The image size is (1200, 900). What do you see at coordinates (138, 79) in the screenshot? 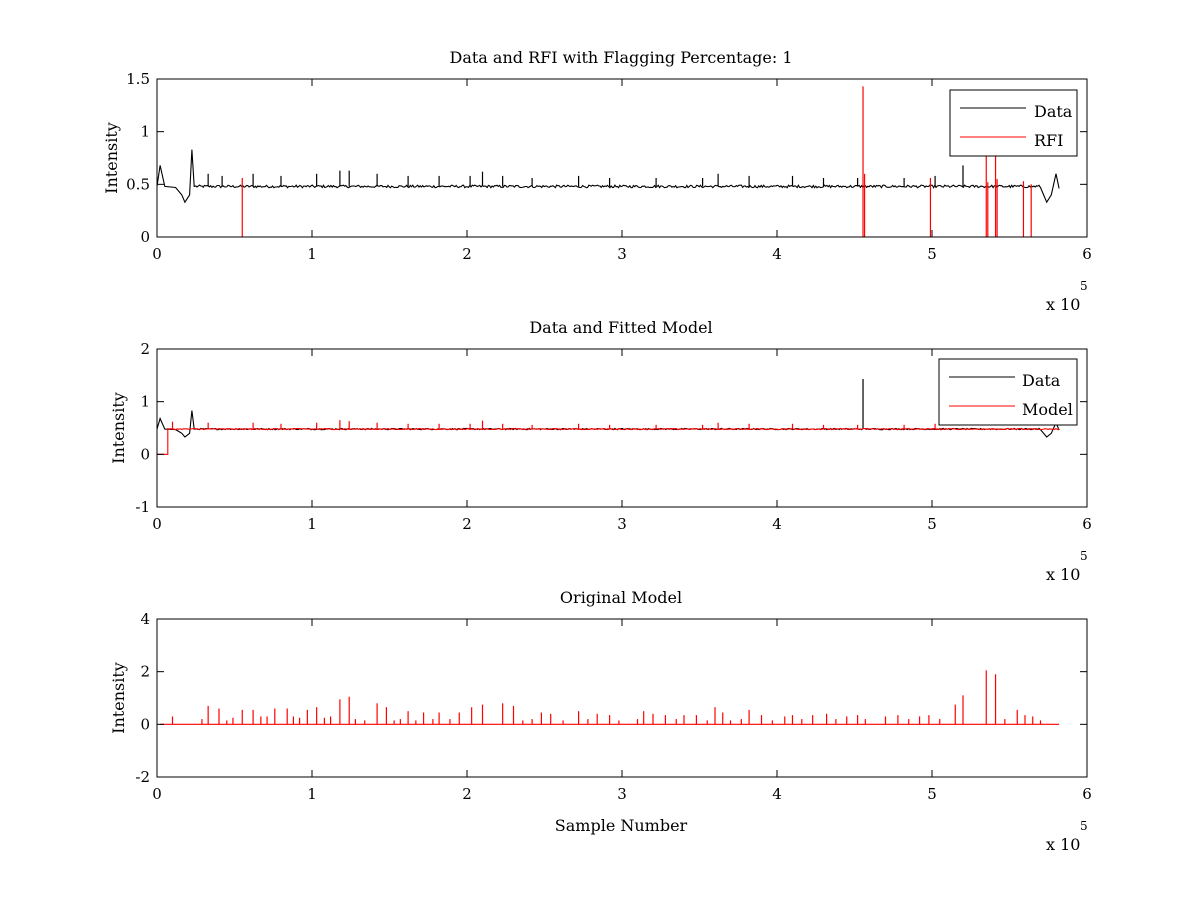
I see `panel-rfi-ytick-label: 1.5` at bounding box center [138, 79].